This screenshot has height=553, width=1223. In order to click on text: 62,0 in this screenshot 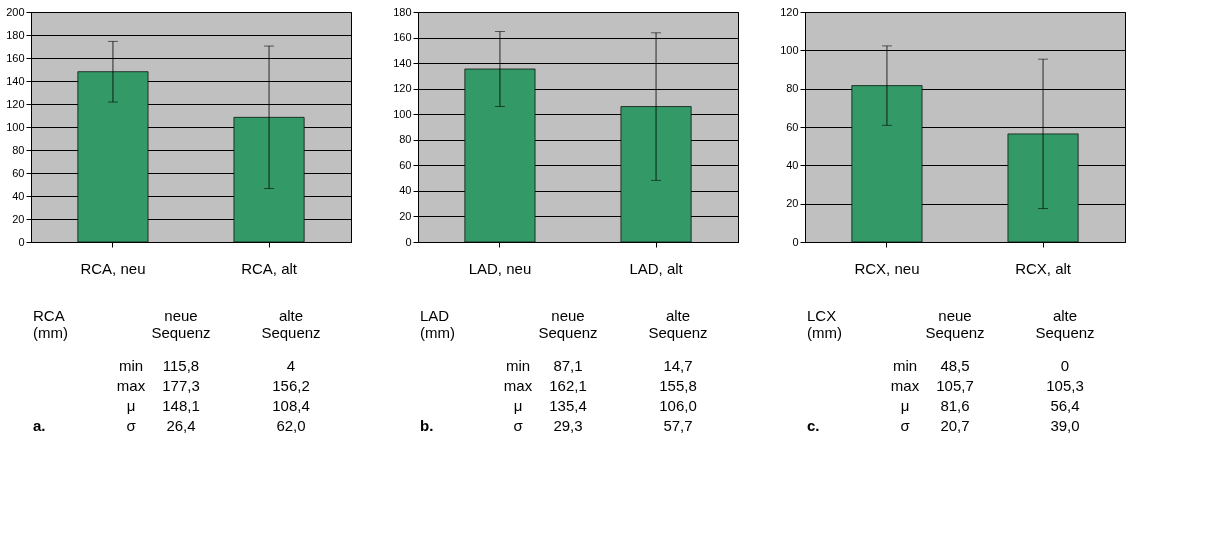, I will do `click(291, 425)`.